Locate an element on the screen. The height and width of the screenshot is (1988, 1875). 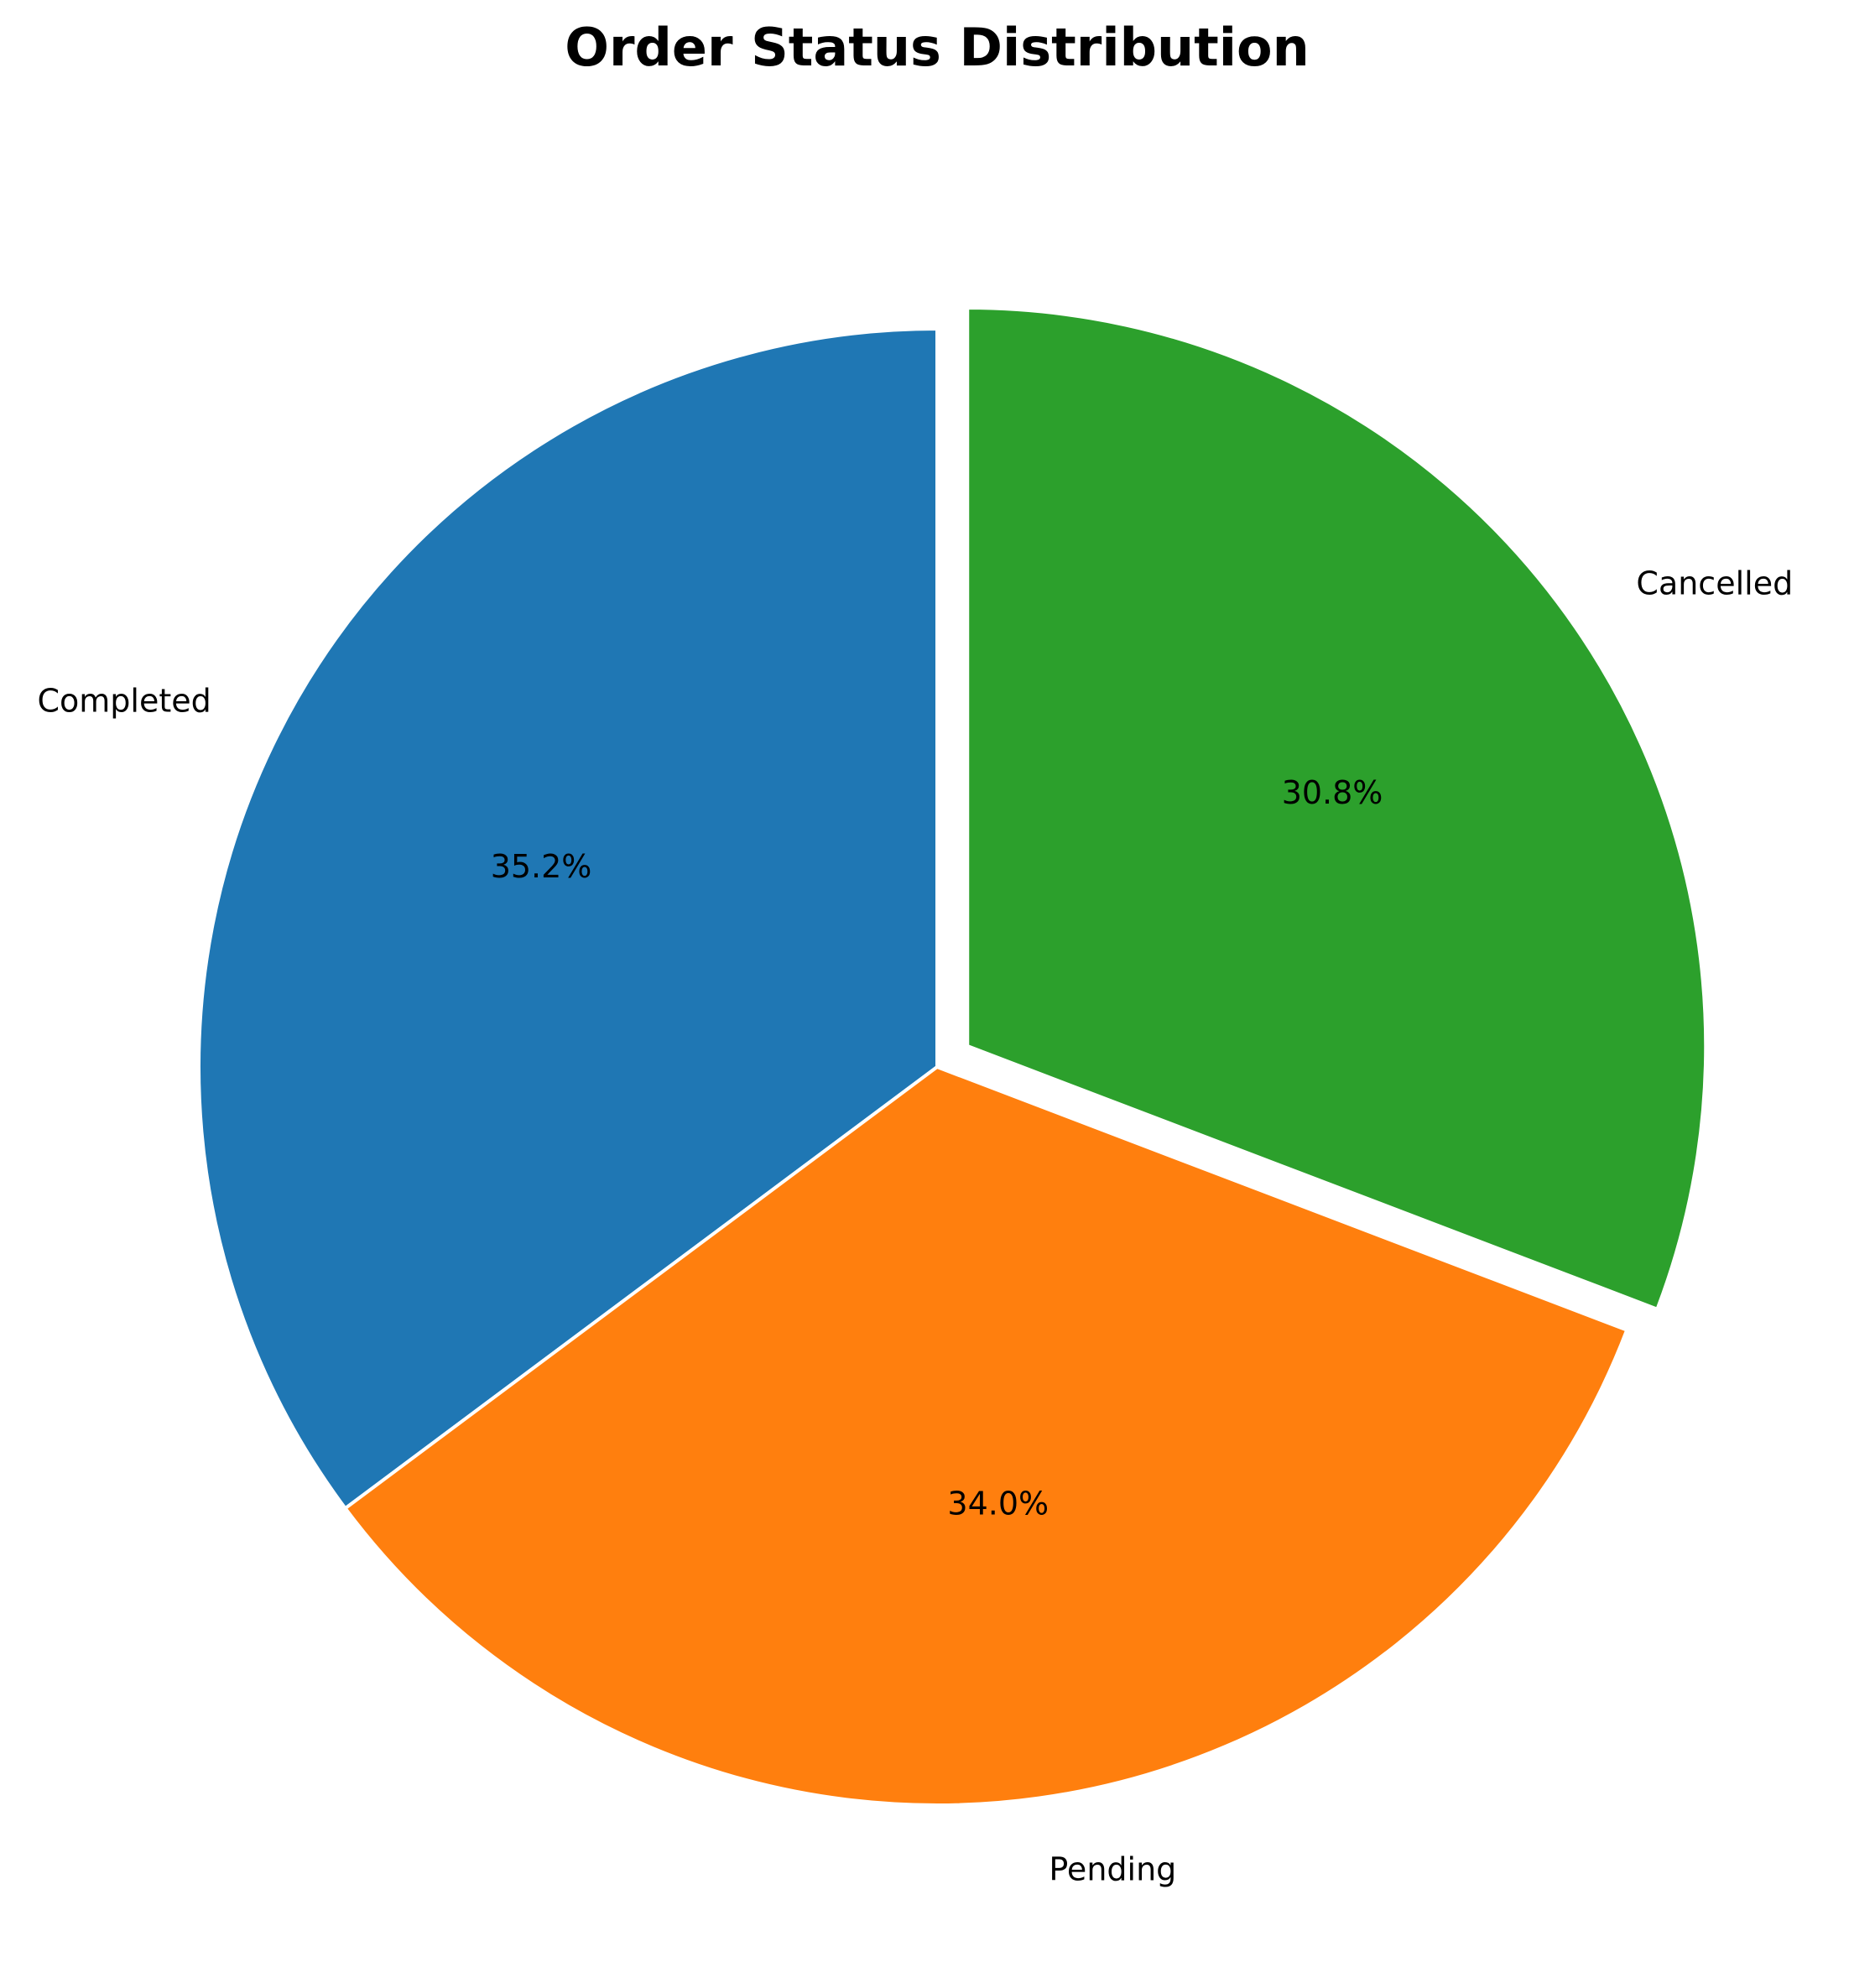
pct-label-pending: 34.0% is located at coordinates (998, 1504).